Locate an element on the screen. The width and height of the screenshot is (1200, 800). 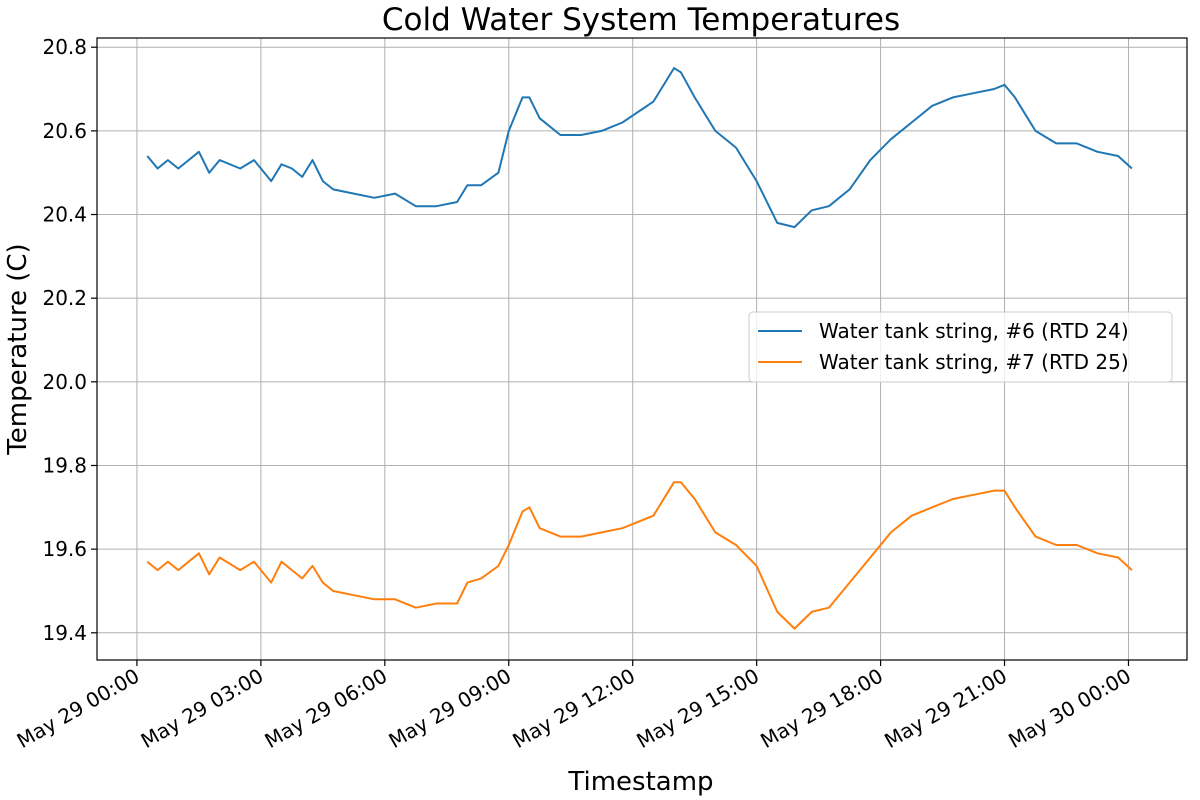
x-tick-label: May 29 12:00 is located at coordinates (573, 708).